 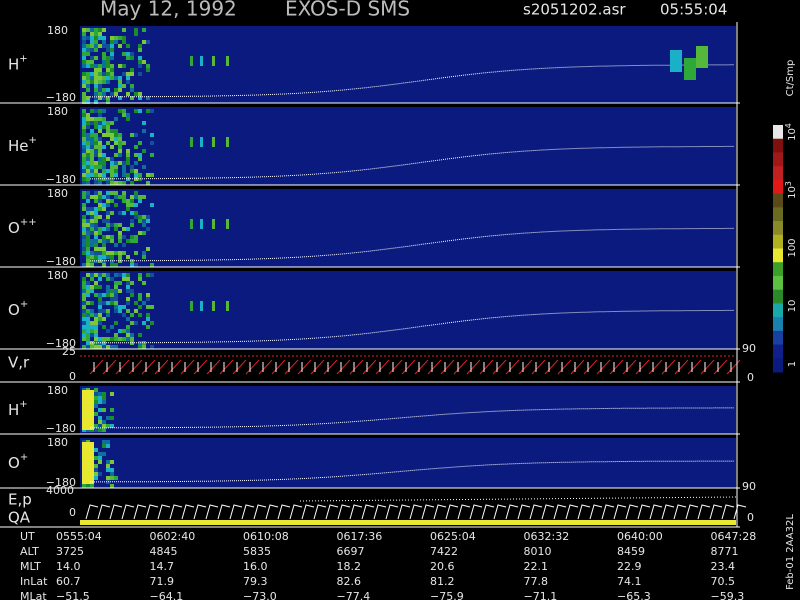 What do you see at coordinates (23, 59) in the screenshot?
I see `ion-charge: +` at bounding box center [23, 59].